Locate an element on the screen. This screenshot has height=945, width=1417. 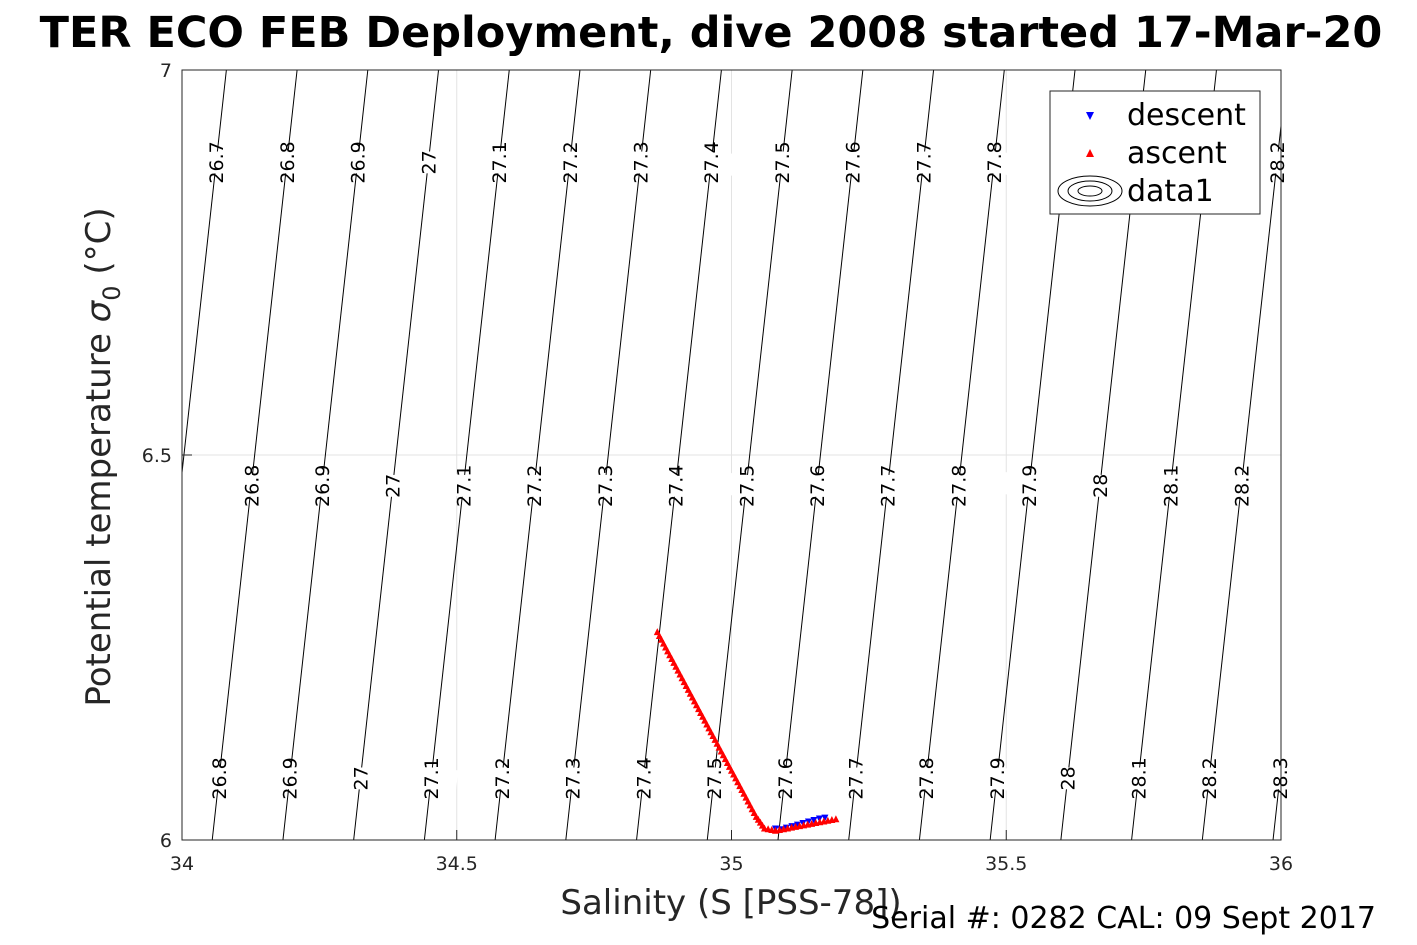
data-series is located at coordinates (746, 731).